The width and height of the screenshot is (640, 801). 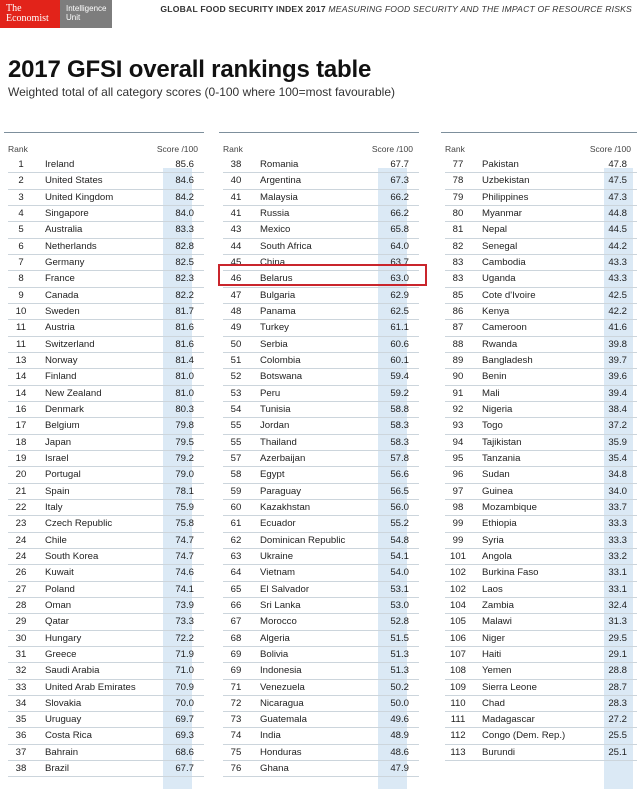 What do you see at coordinates (319, 459) in the screenshot?
I see `table-row: 57 Azerbaijan 57.8` at bounding box center [319, 459].